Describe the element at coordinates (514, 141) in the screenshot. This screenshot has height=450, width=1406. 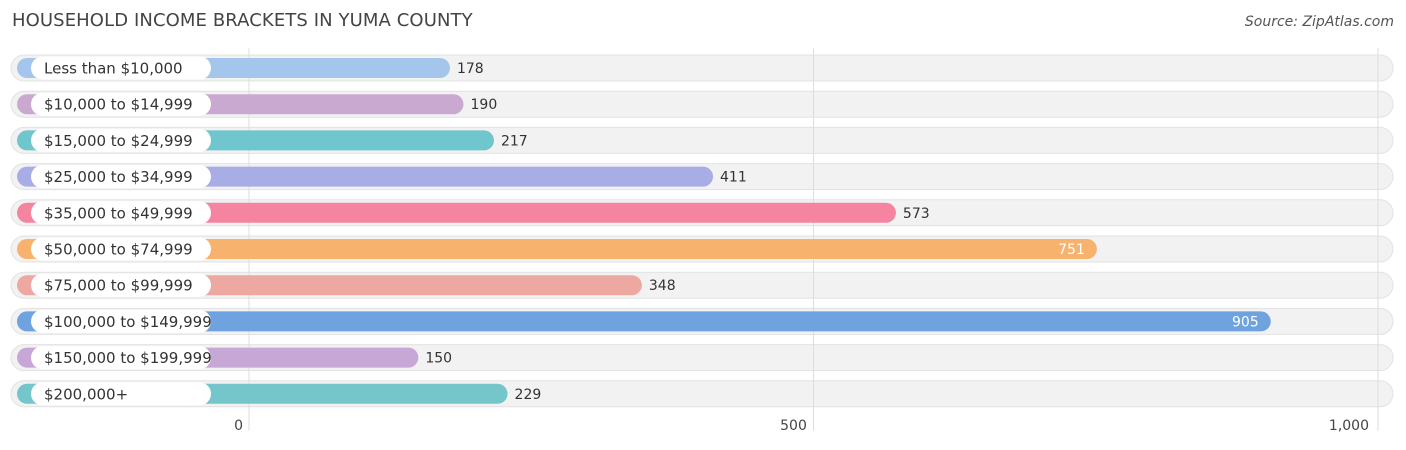
I see `value-label: 217` at that location.